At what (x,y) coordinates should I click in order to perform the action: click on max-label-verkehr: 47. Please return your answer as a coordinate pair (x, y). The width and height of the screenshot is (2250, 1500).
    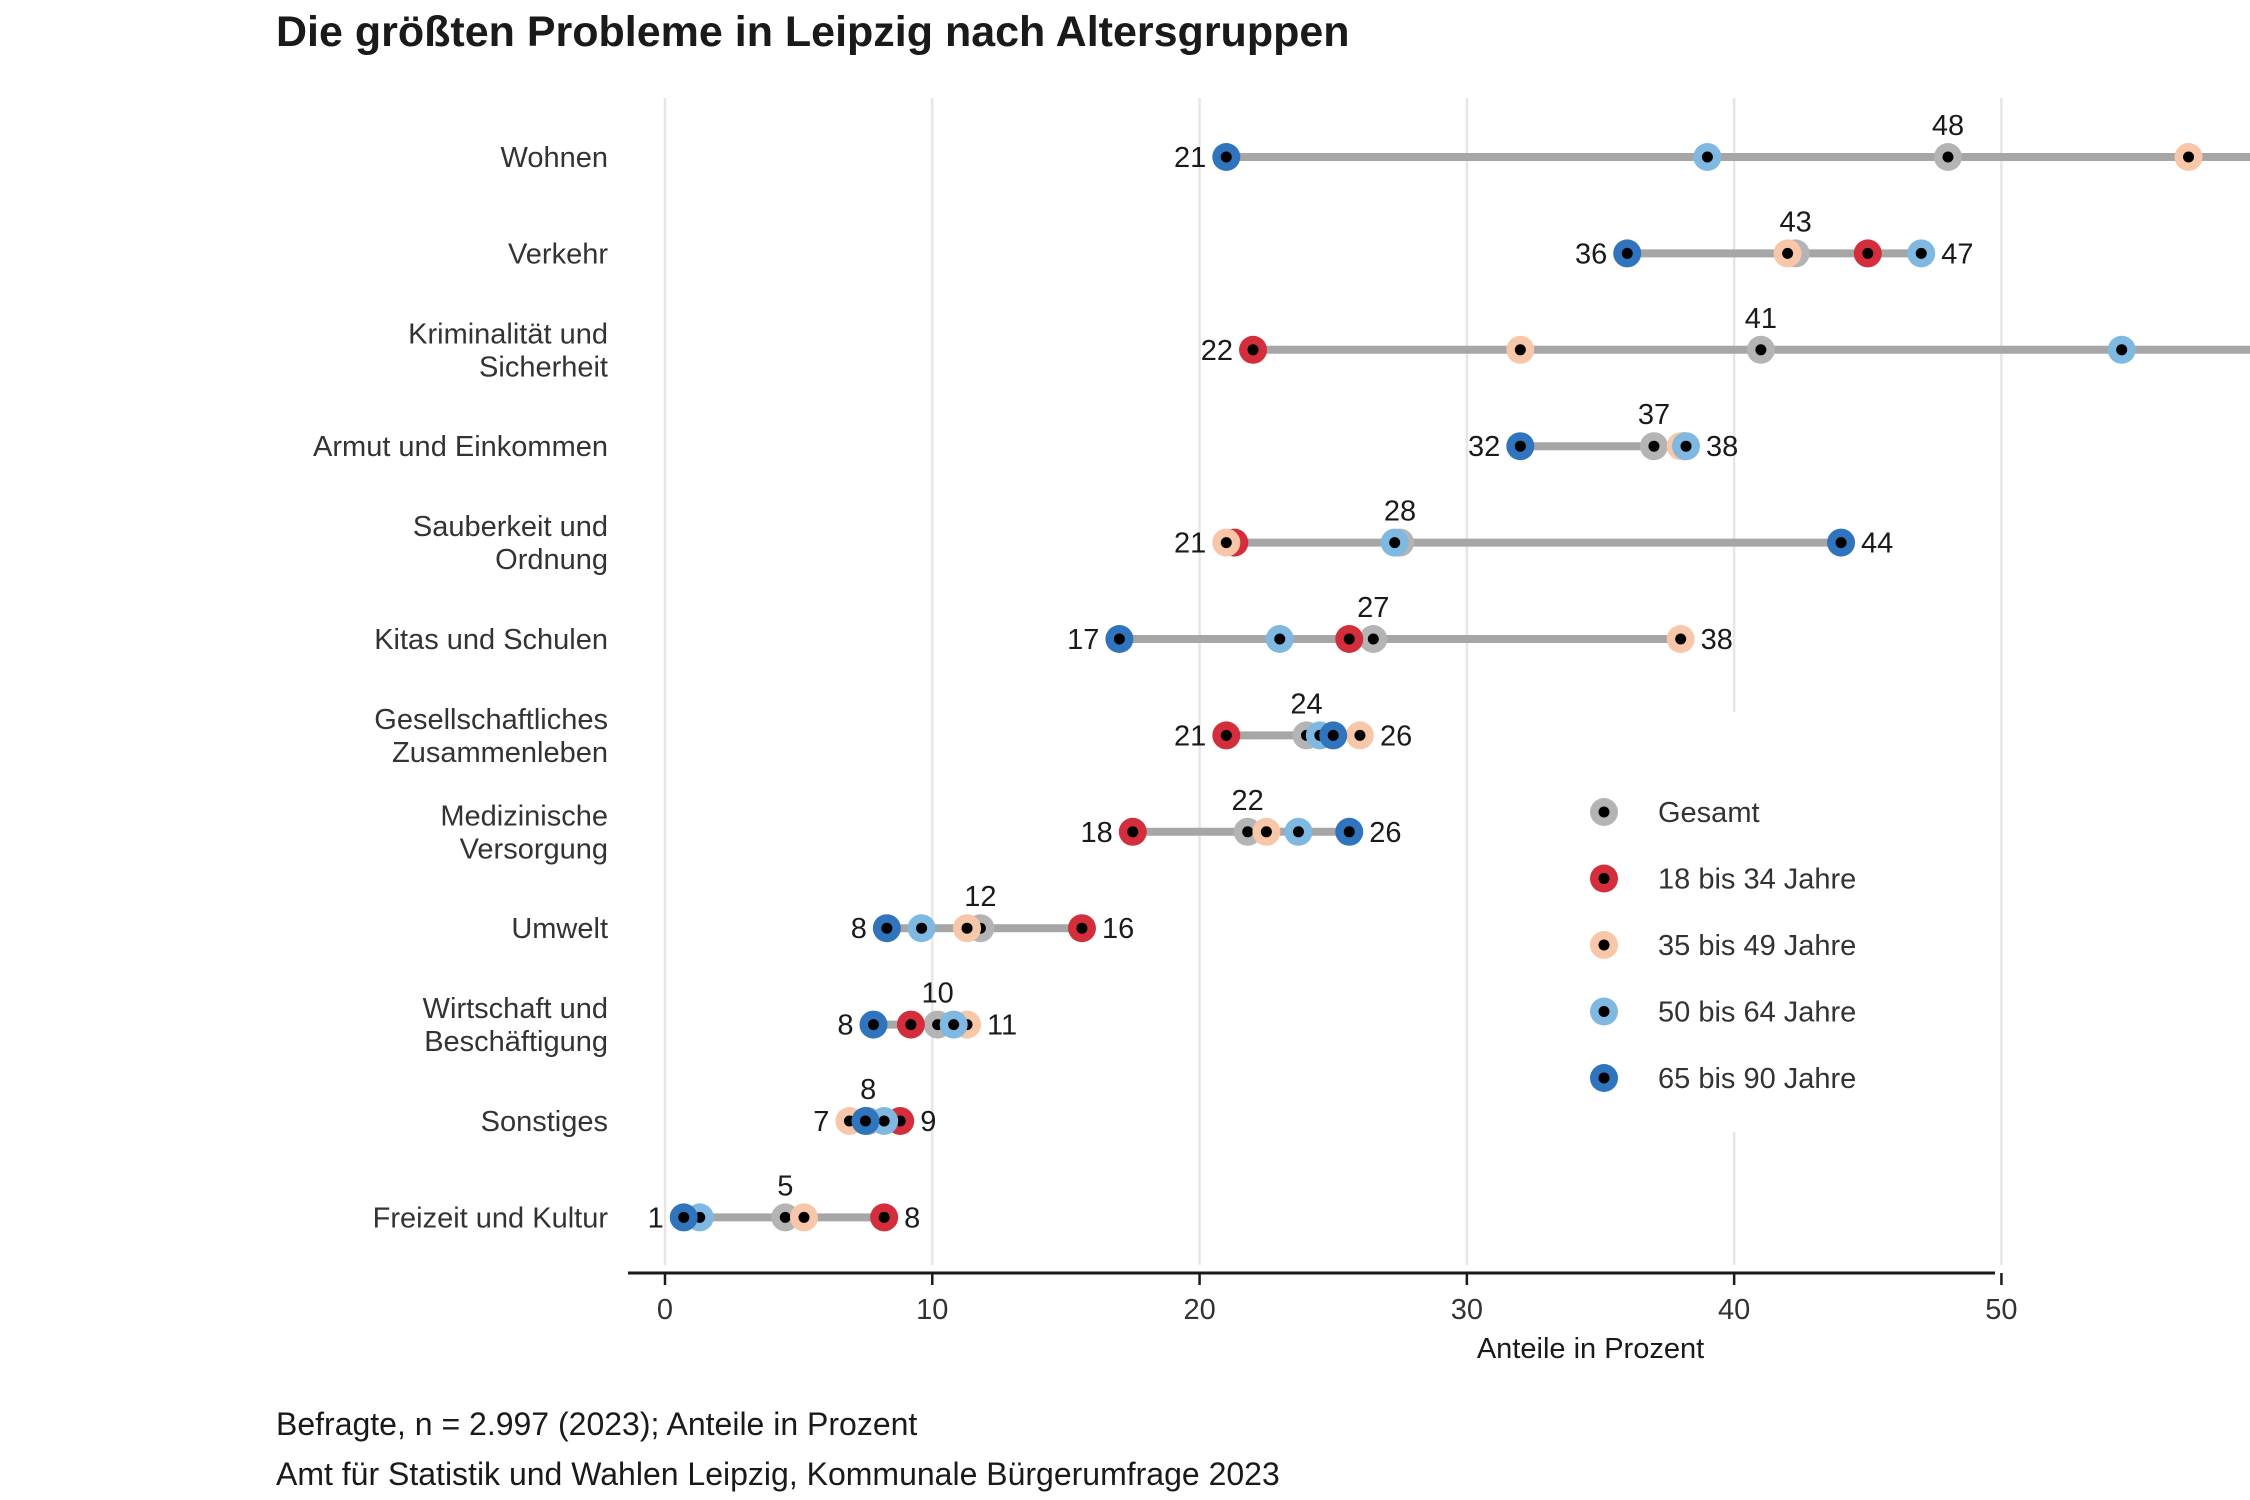
    Looking at the image, I should click on (1957, 254).